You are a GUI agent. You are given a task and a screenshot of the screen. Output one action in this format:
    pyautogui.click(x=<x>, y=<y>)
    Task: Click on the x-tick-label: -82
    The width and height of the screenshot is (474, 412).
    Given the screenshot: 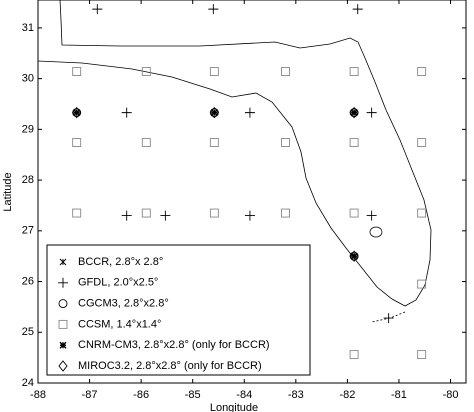 What is the action you would take?
    pyautogui.click(x=347, y=395)
    